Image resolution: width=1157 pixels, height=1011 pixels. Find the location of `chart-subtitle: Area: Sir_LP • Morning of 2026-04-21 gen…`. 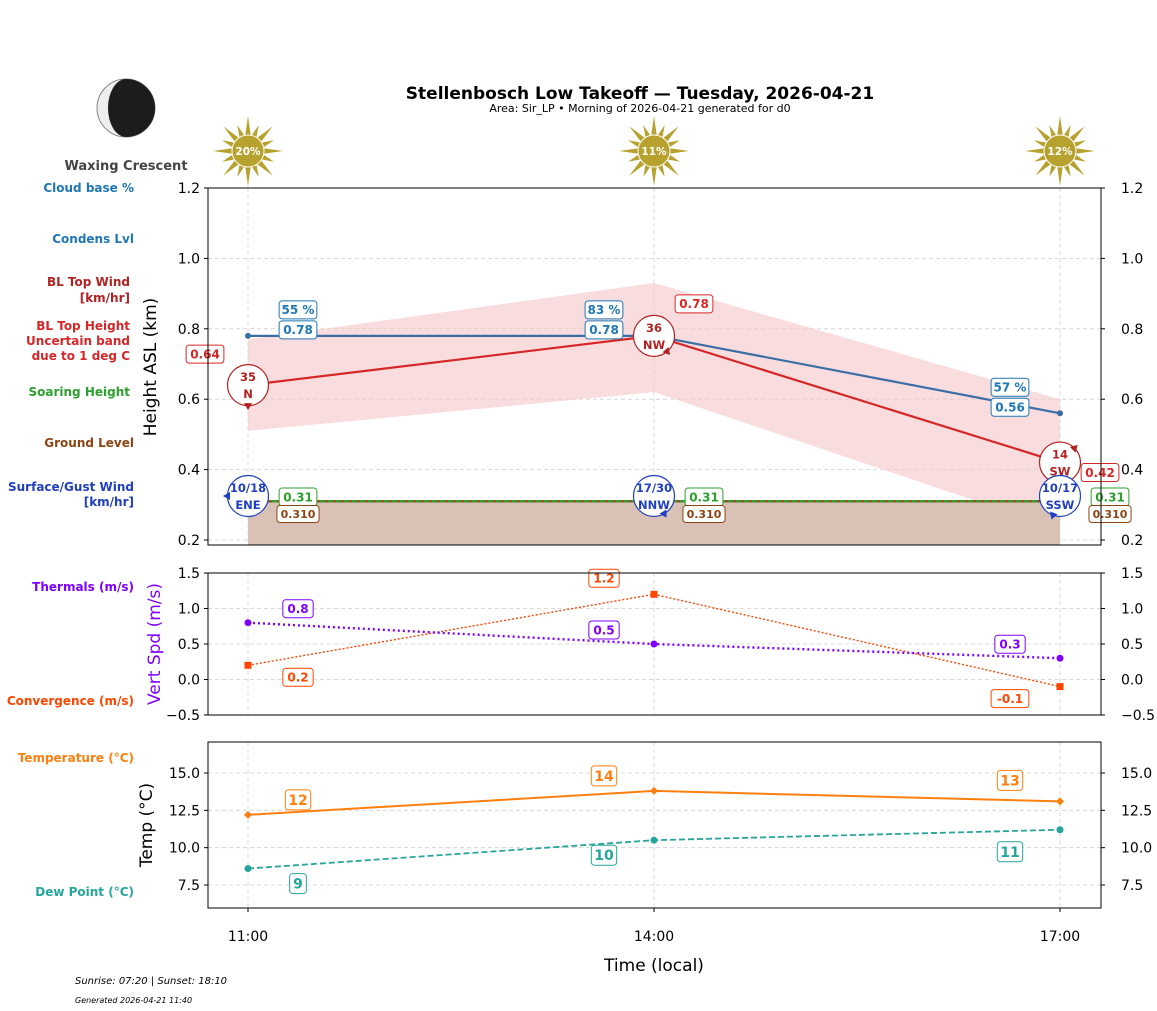

chart-subtitle: Area: Sir_LP • Morning of 2026-04-21 gen… is located at coordinates (639, 108).